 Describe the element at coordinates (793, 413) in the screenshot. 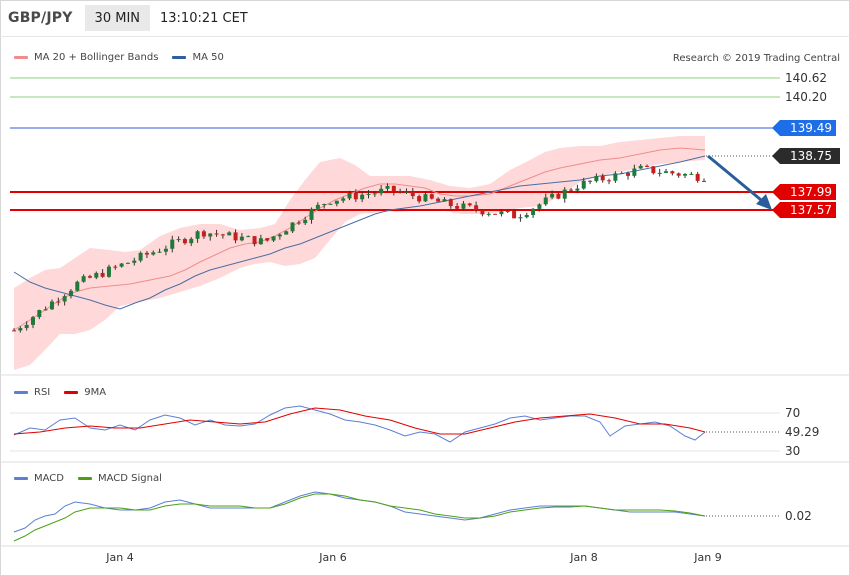

I see `rsi-level-70: 70` at that location.